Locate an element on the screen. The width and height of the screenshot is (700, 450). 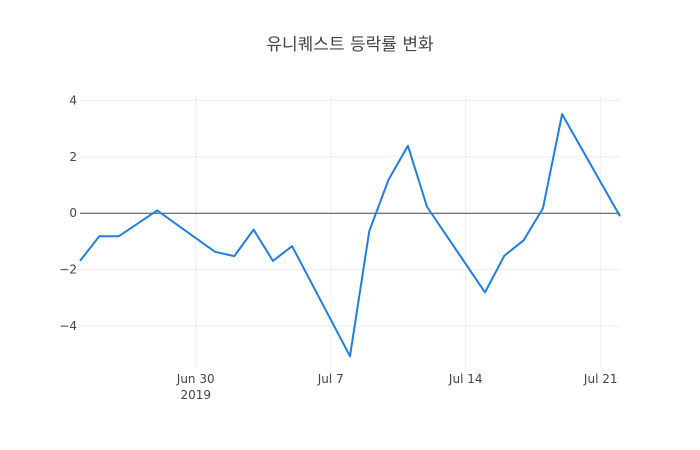
x-tick-label: Jul 21 is located at coordinates (600, 379).